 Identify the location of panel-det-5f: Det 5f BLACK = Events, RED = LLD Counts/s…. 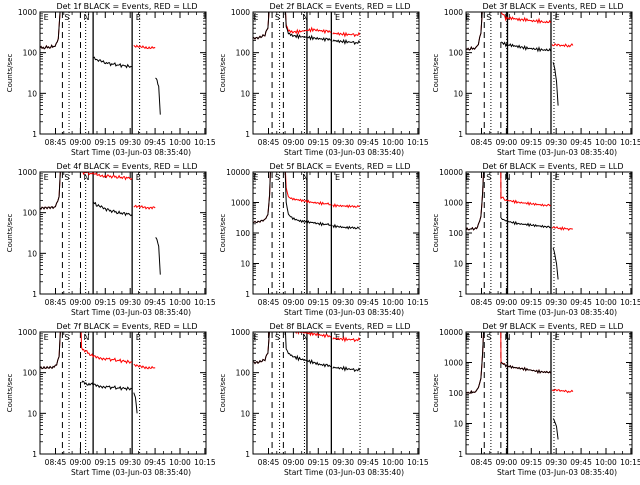
(324, 239).